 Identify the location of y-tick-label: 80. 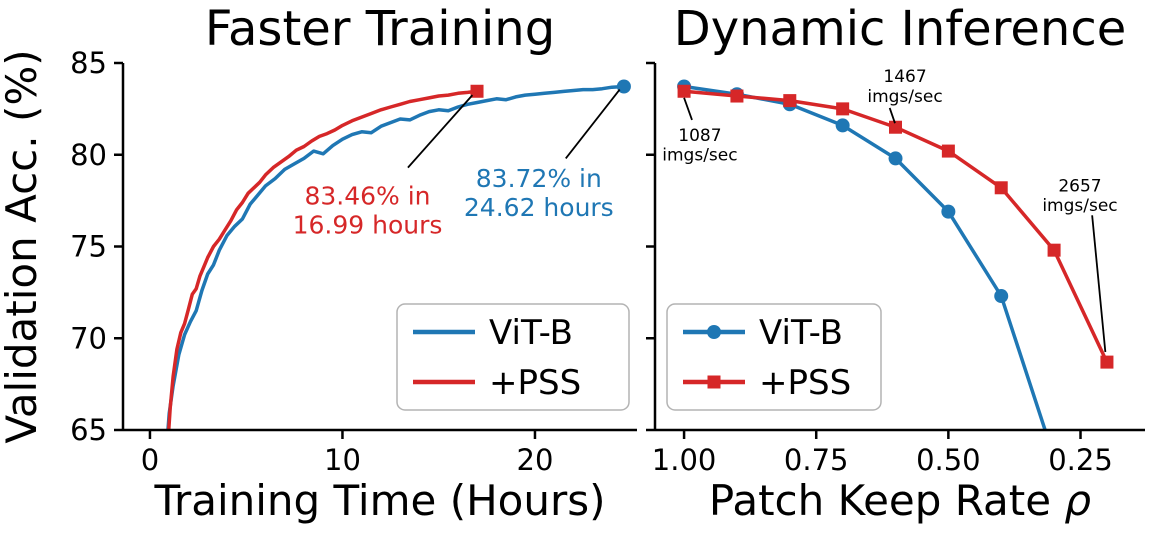
(88, 155).